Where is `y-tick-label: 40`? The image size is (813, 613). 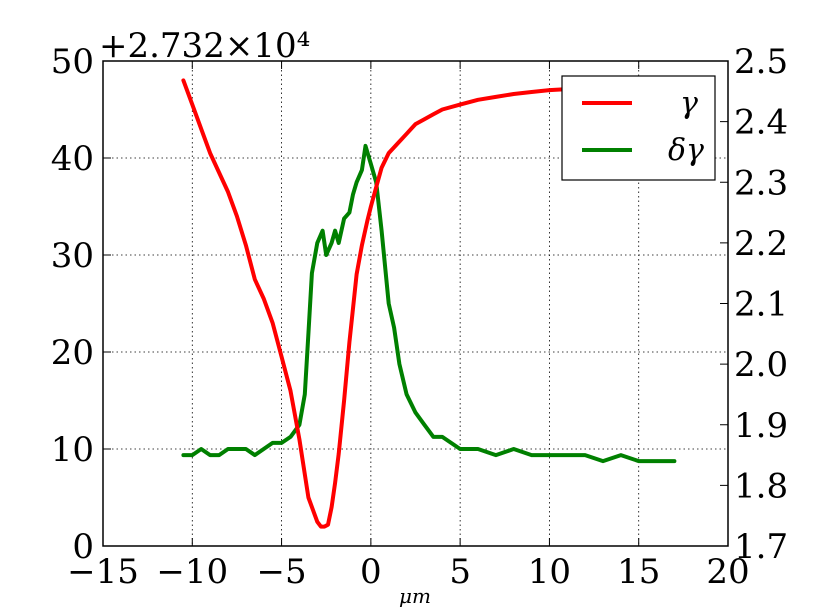
y-tick-label: 40 is located at coordinates (72, 159).